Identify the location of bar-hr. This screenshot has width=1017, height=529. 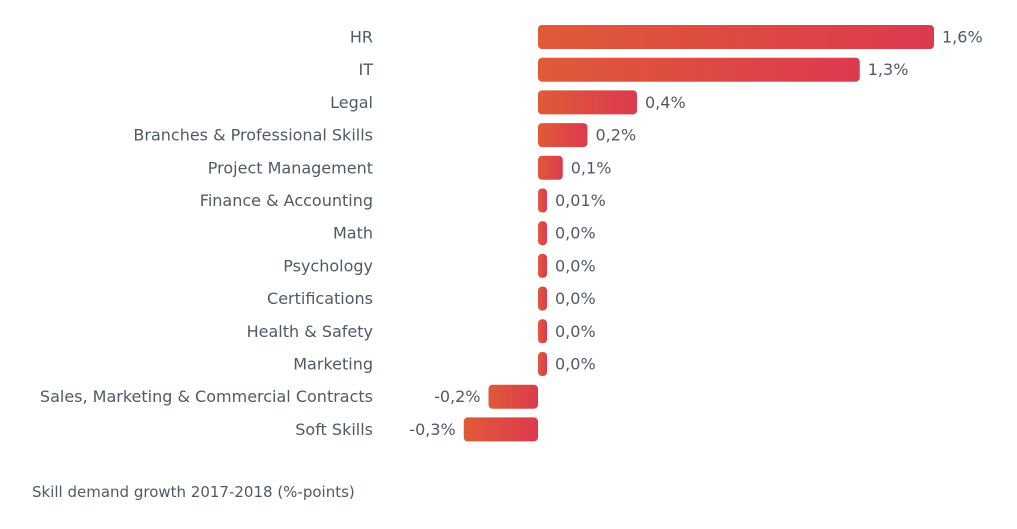
(736, 37).